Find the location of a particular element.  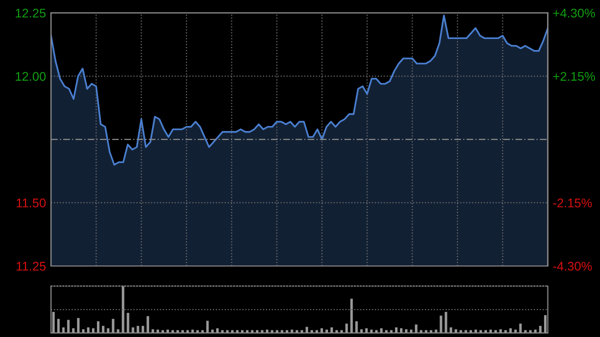

y-tick-label: 11.50 is located at coordinates (31, 203).